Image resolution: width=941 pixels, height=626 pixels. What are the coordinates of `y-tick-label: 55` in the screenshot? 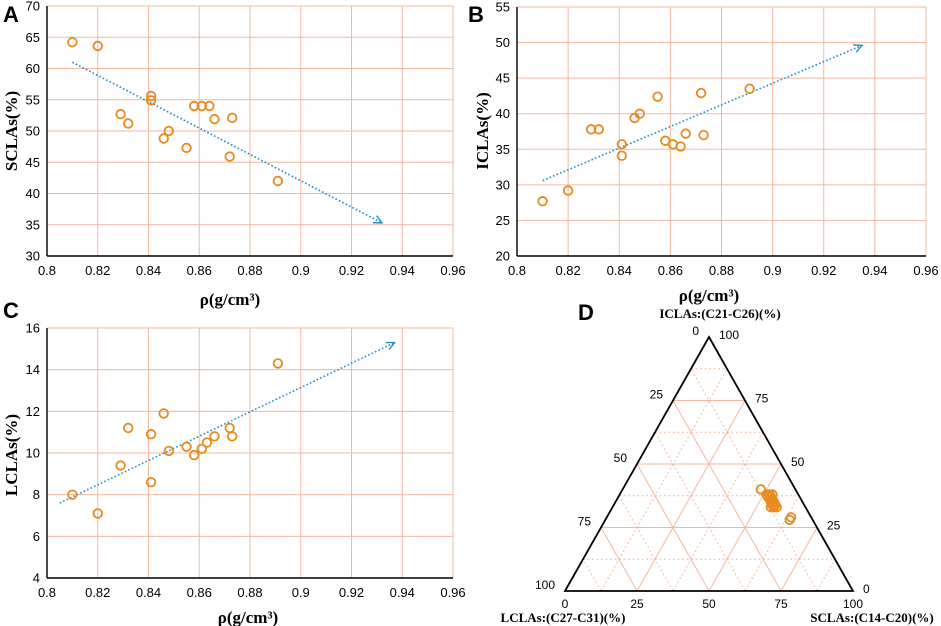 It's located at (33, 99).